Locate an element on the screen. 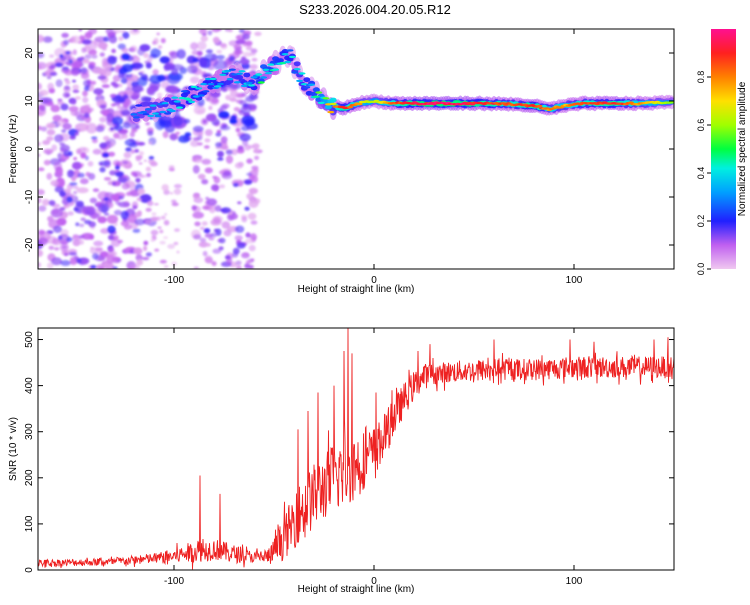 The image size is (750, 605). colorbar-ticks: 0.0 0.2 0.4 0.6 0.8 is located at coordinates (703, 173).